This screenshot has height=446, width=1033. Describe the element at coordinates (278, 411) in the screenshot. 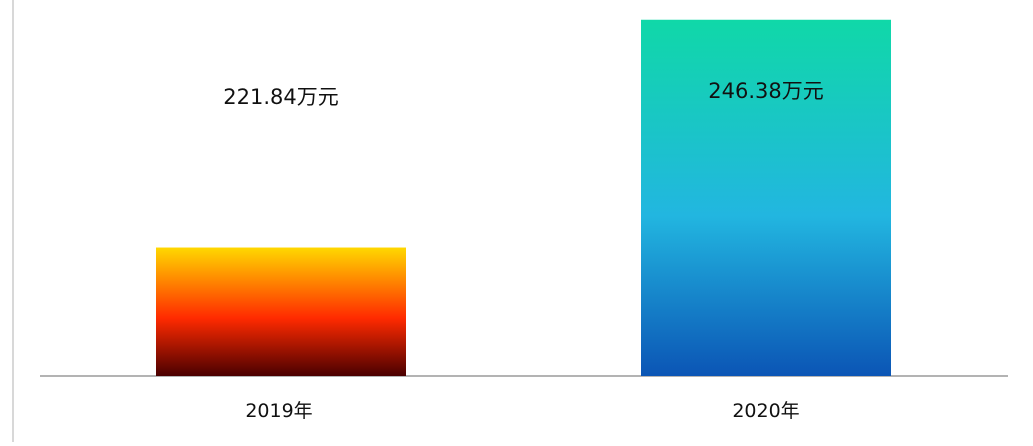

I see `x-tick-label-1: 2019年` at that location.